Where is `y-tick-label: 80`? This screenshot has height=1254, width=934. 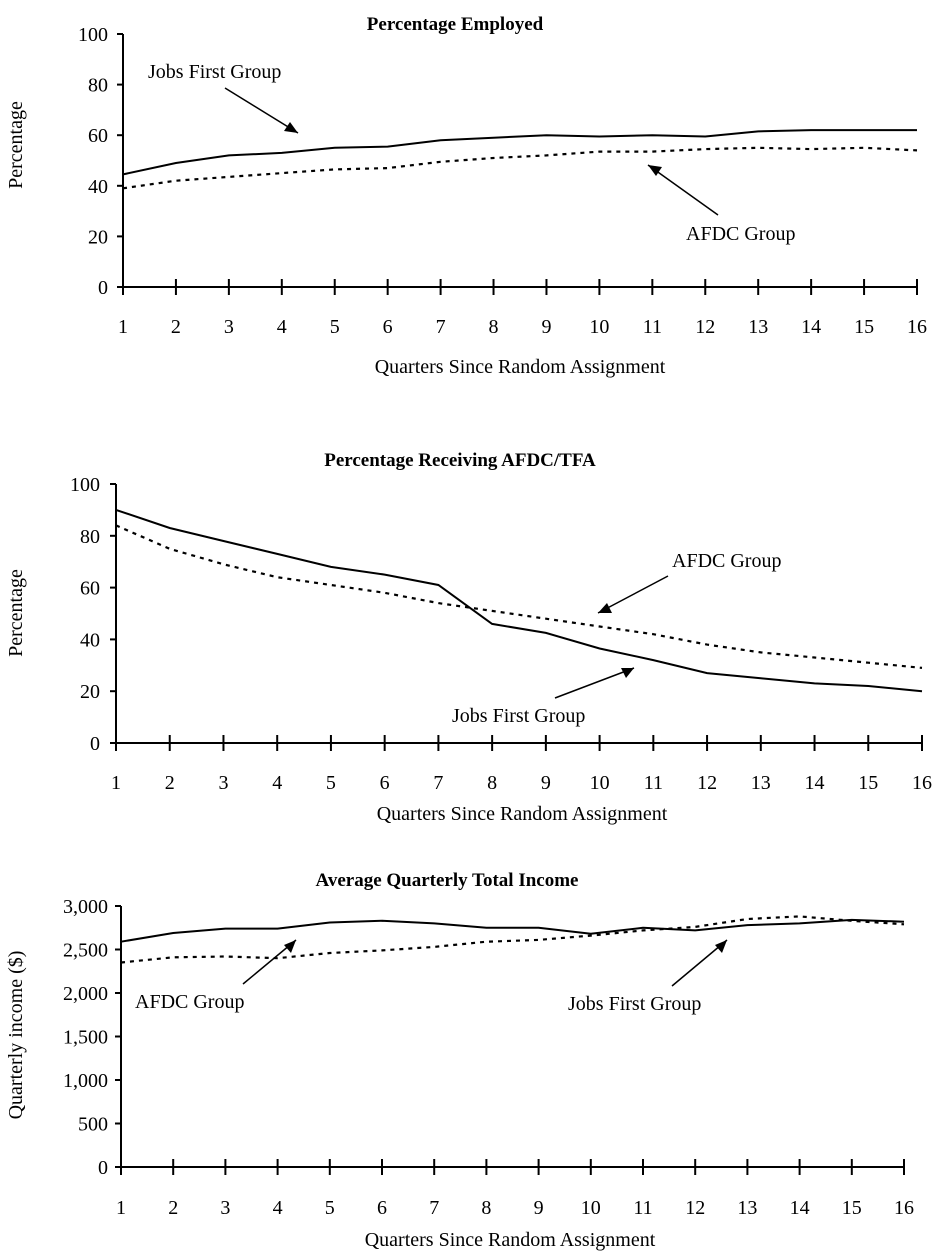
y-tick-label: 80 is located at coordinates (98, 86).